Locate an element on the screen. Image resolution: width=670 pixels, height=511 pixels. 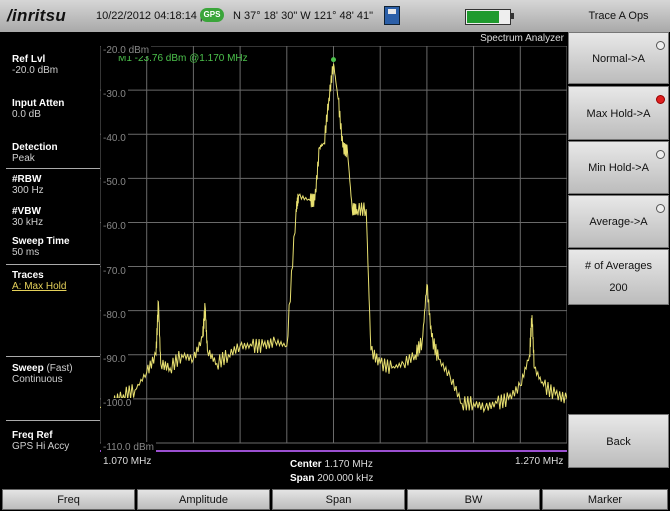
sweep-label: Sweep is located at coordinates (28, 368).